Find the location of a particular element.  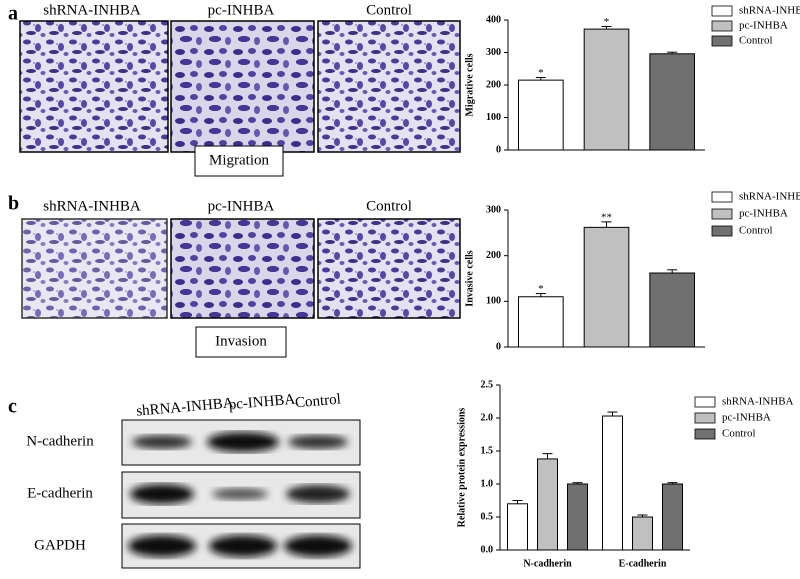

y-tick-label: 2.0 is located at coordinates (487, 417).